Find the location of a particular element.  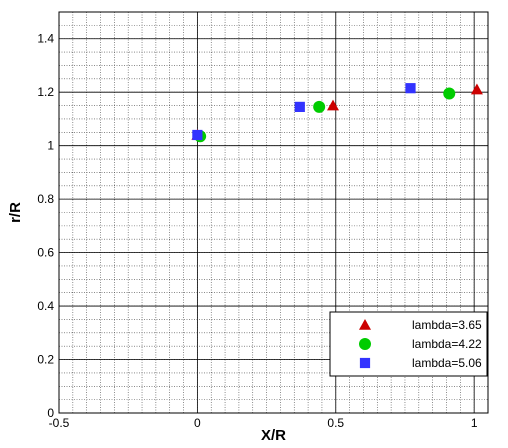

y-tick-label: 0.6 is located at coordinates (45, 253).